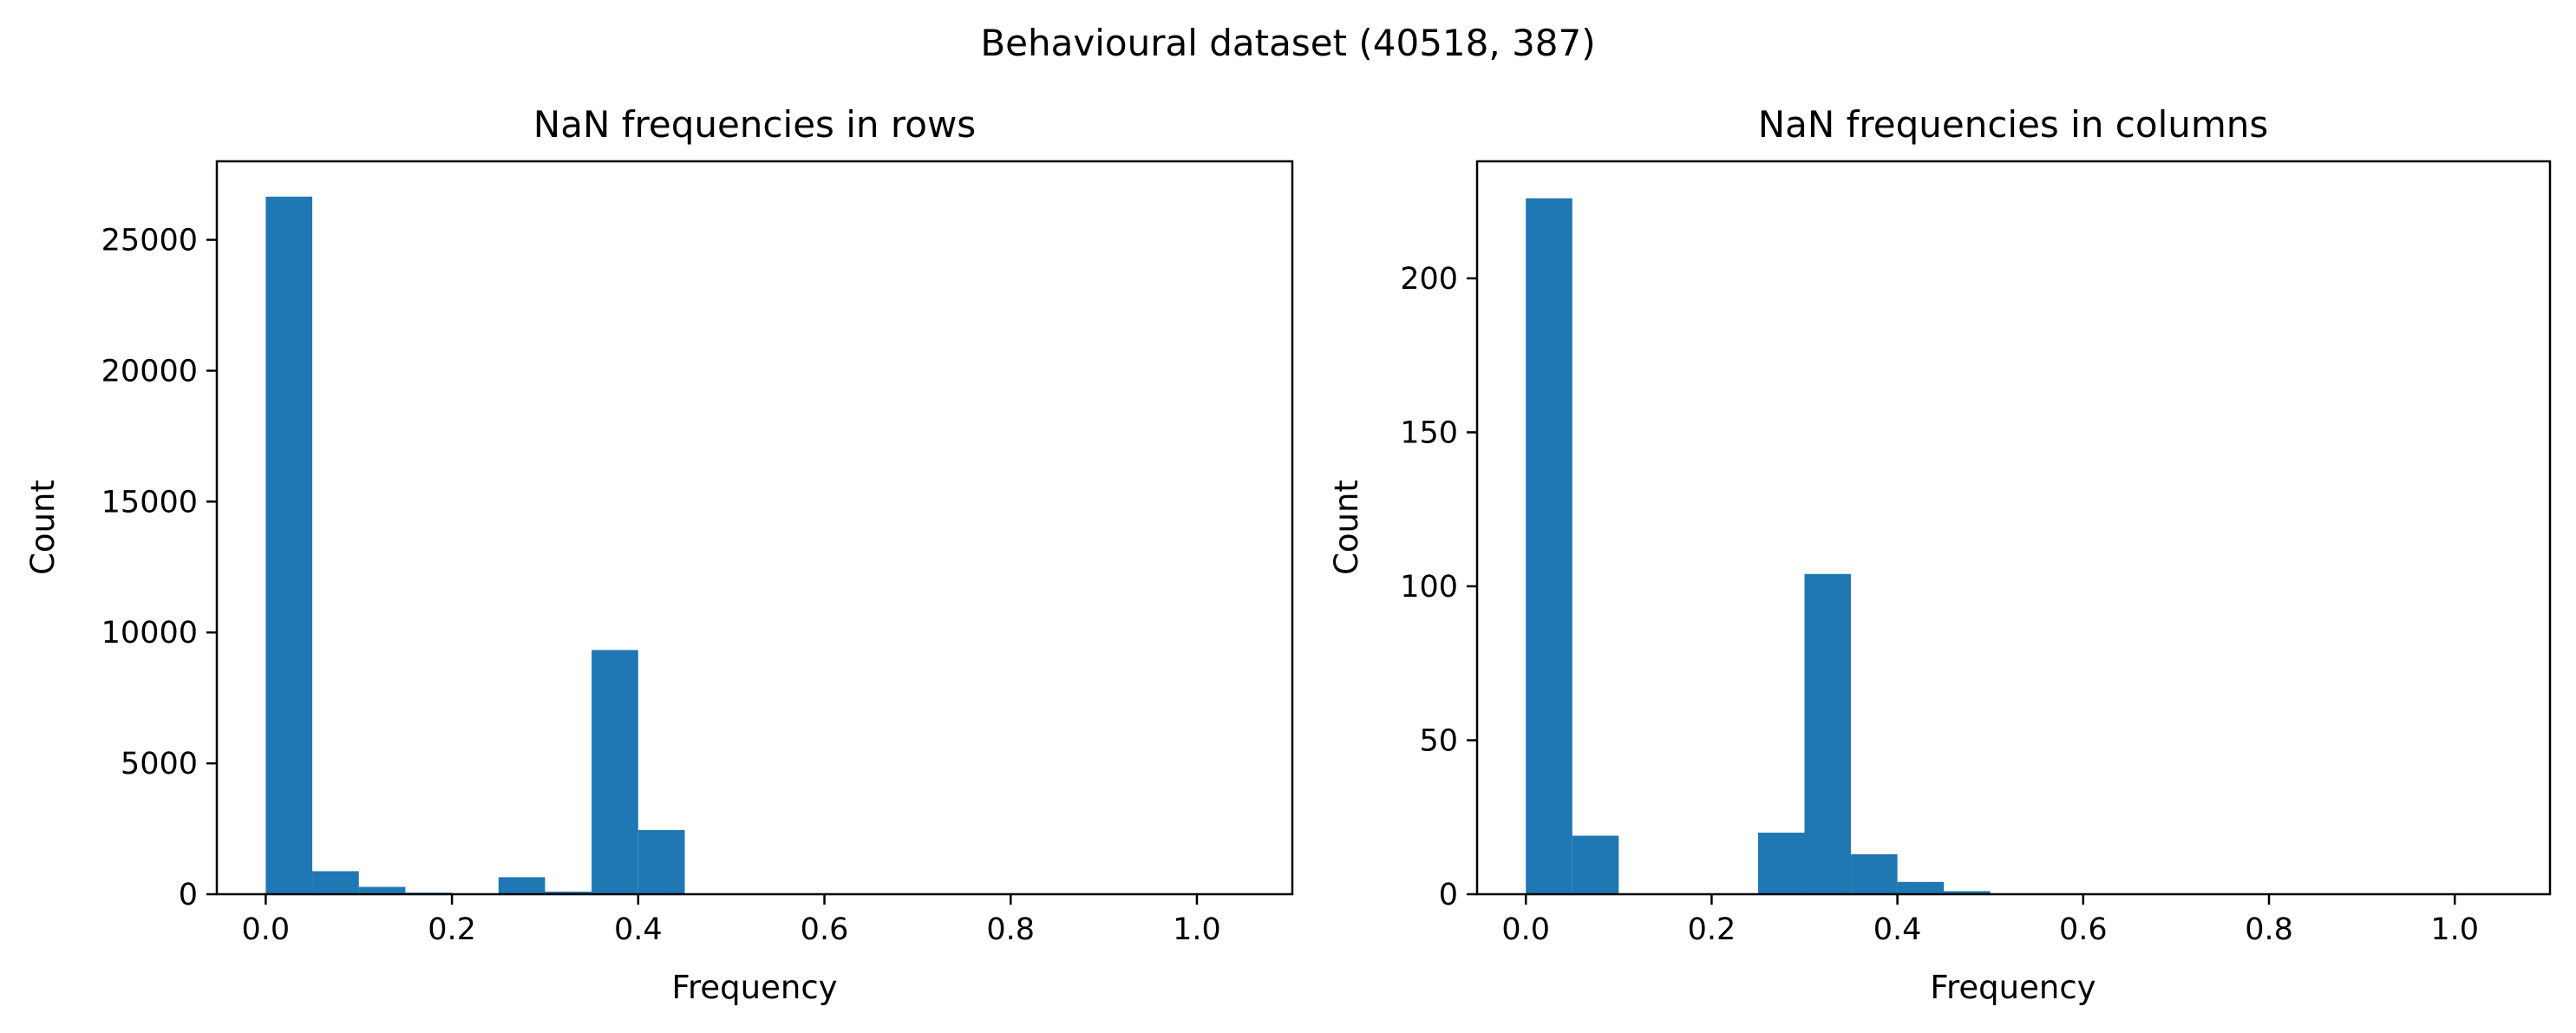 Image resolution: width=2576 pixels, height=1033 pixels. What do you see at coordinates (159, 568) in the screenshot?
I see `y-axis-ticks: 0 5000 10000 15000 20000 25000` at bounding box center [159, 568].